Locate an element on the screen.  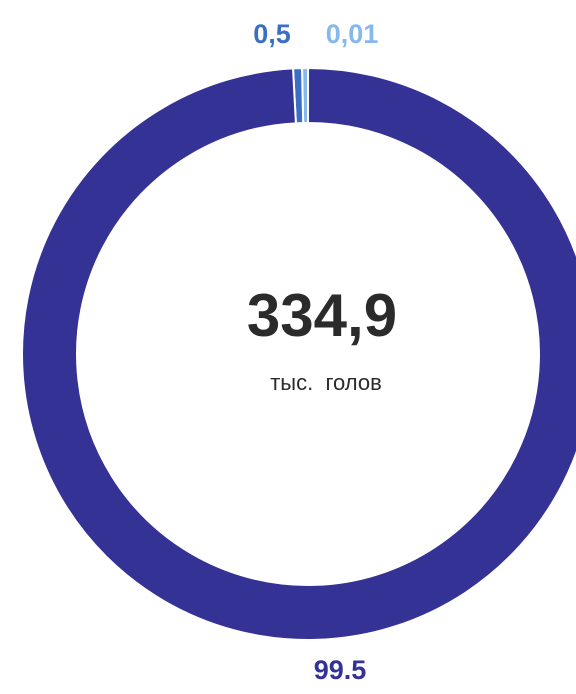
value-label: 0,5 is located at coordinates (272, 34).